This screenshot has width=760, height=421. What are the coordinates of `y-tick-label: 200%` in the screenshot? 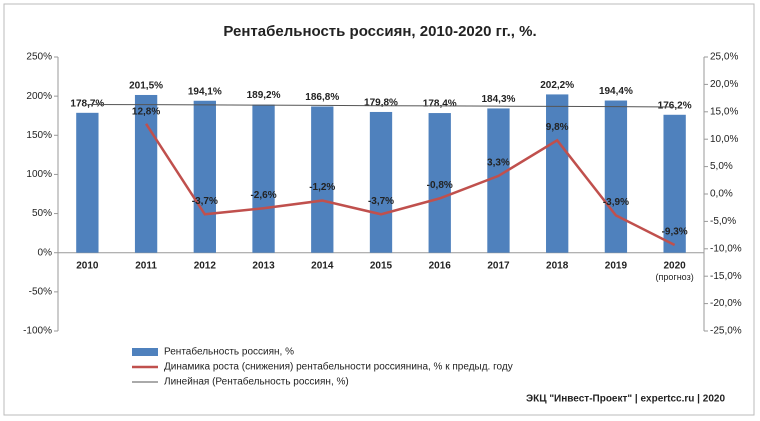 It's located at (39, 96).